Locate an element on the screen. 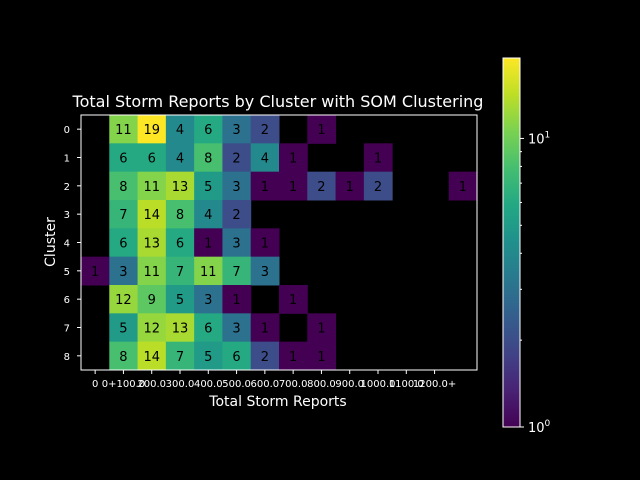 This screenshot has height=480, width=640. x-tick-label: 1000.0 is located at coordinates (378, 384).